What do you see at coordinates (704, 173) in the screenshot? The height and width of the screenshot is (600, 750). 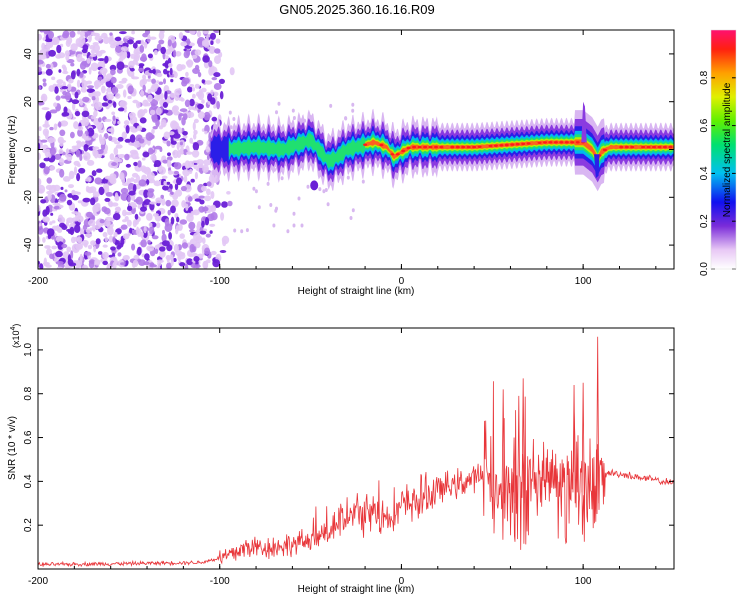 I see `colorbar-tick-label: 0.4` at bounding box center [704, 173].